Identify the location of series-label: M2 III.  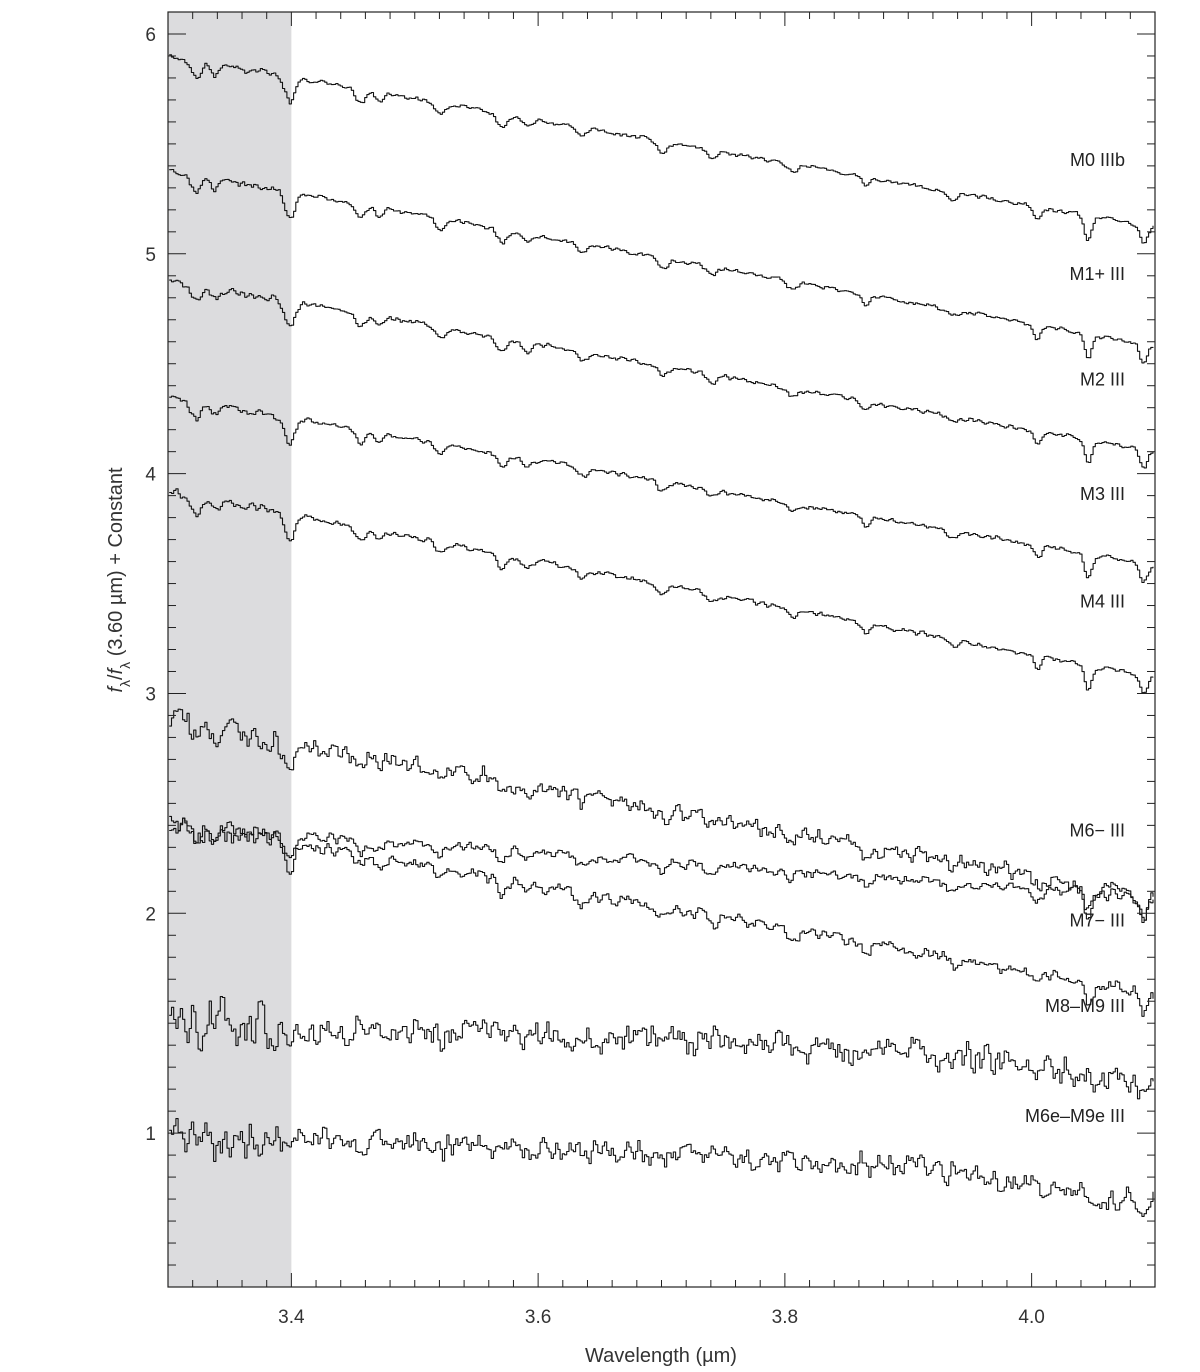
(1102, 380).